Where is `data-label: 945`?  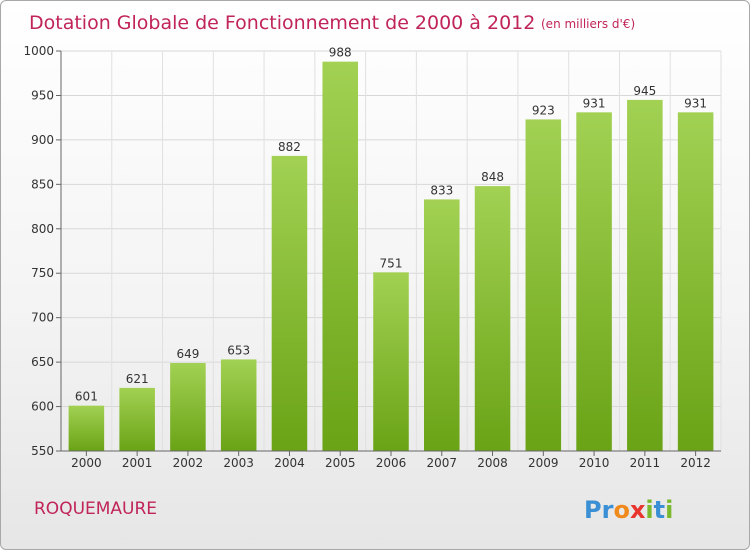 data-label: 945 is located at coordinates (644, 91).